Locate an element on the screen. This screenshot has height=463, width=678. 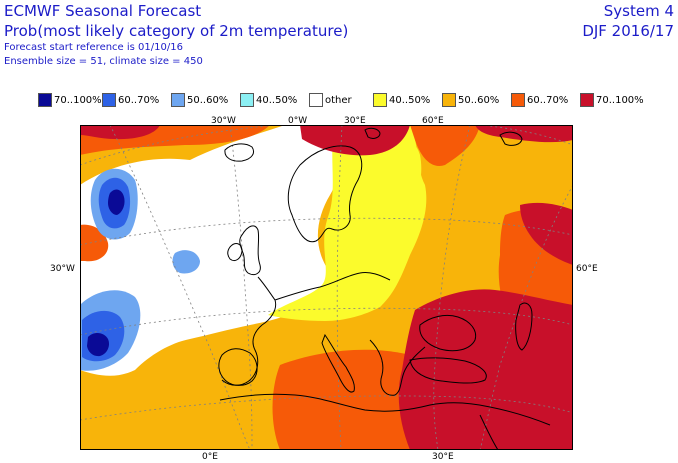
legend-item-other: other is located at coordinates (330, 100).